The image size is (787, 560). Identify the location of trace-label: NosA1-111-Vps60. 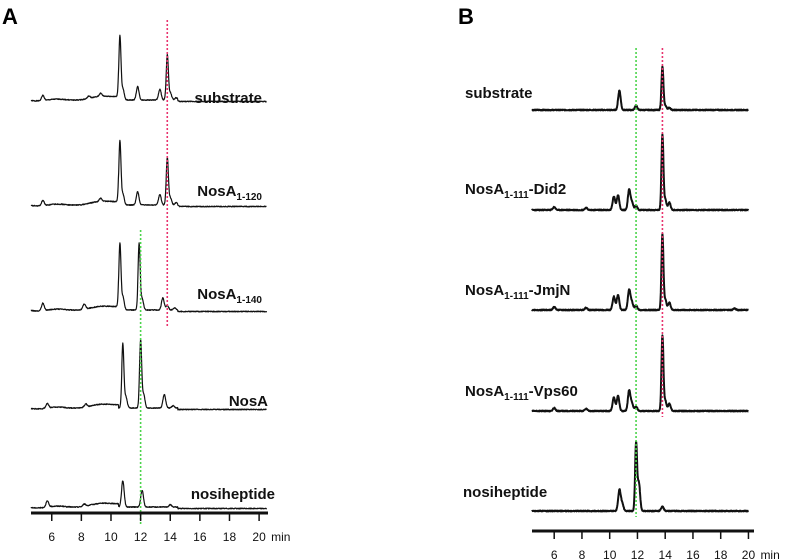
(521, 393).